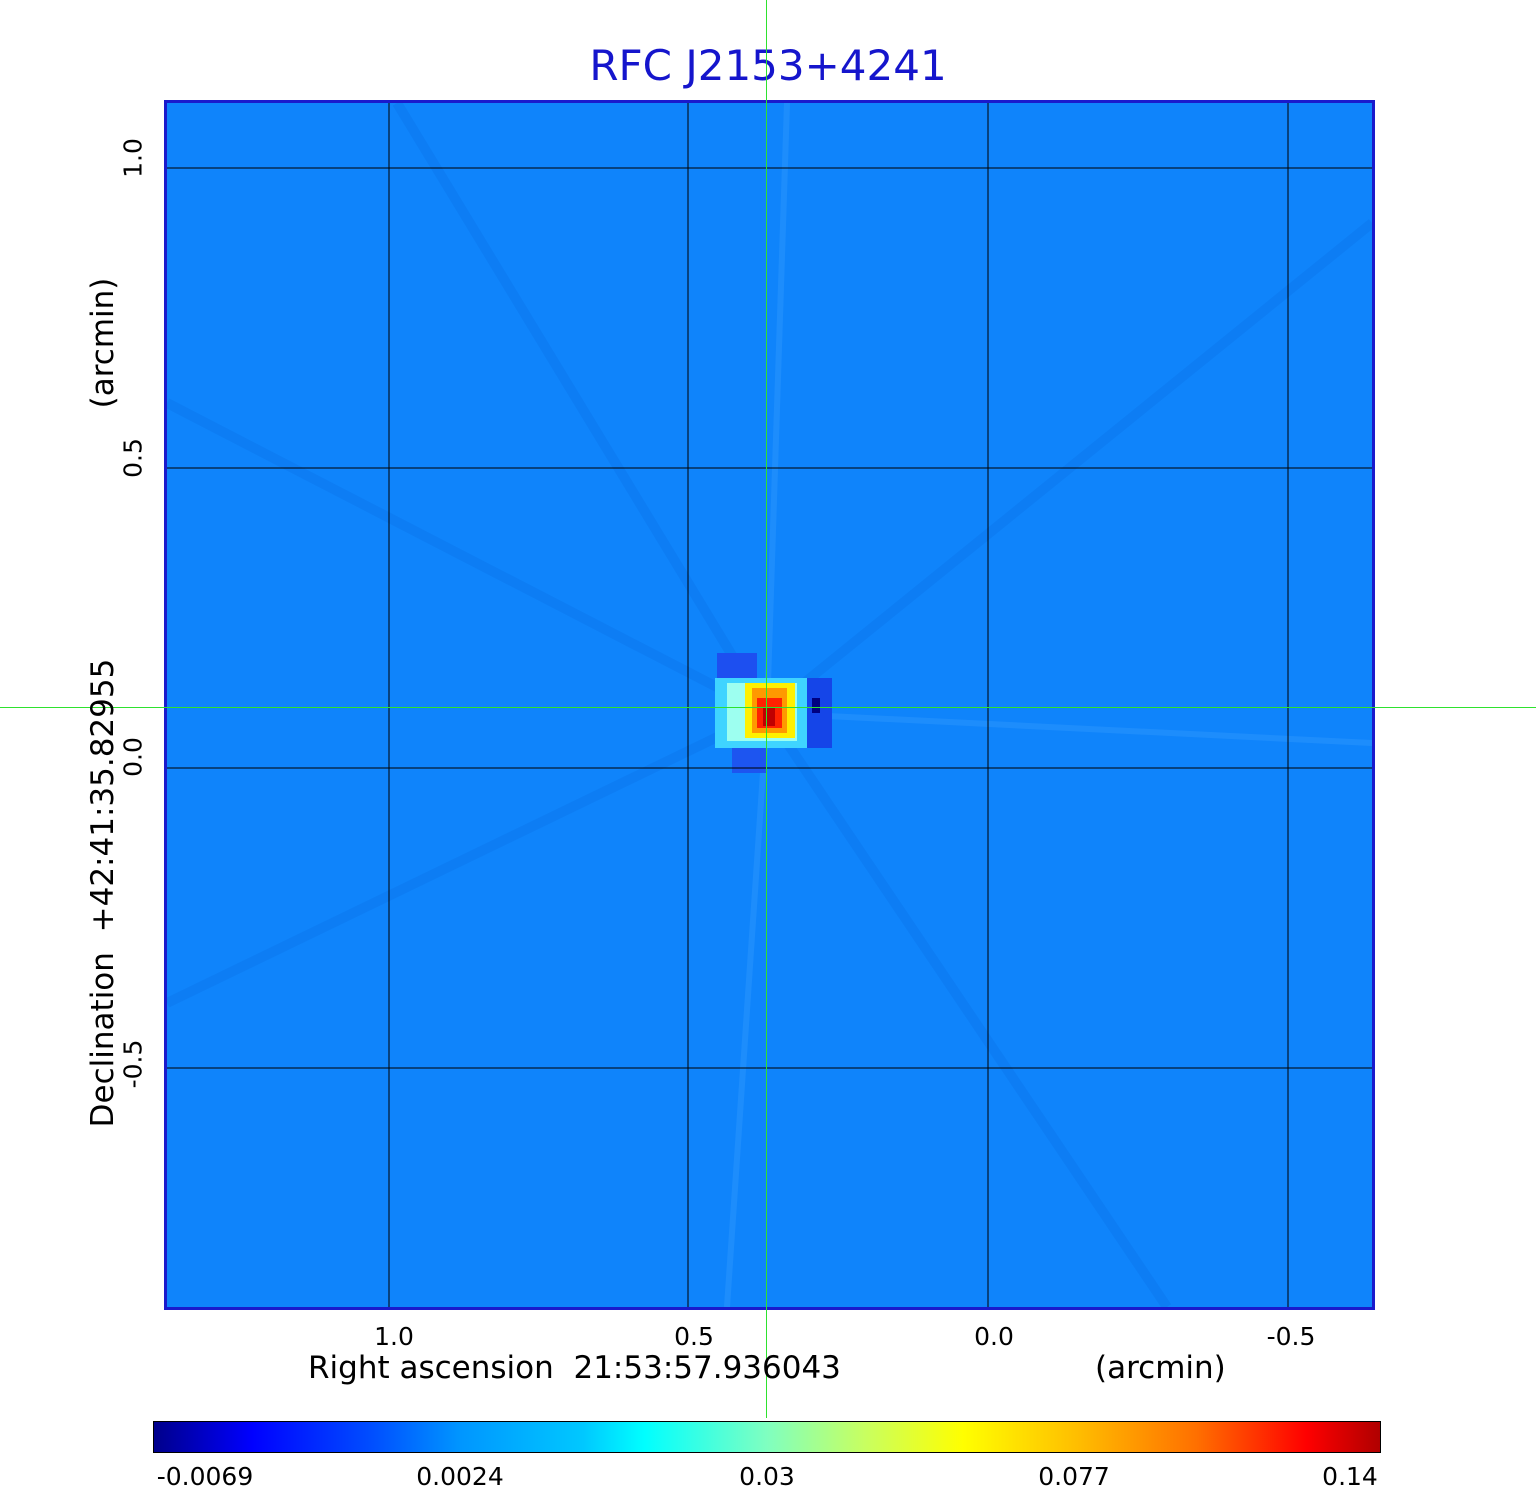 The width and height of the screenshot is (1536, 1511). I want to click on crosshair-vertical, so click(766, 709).